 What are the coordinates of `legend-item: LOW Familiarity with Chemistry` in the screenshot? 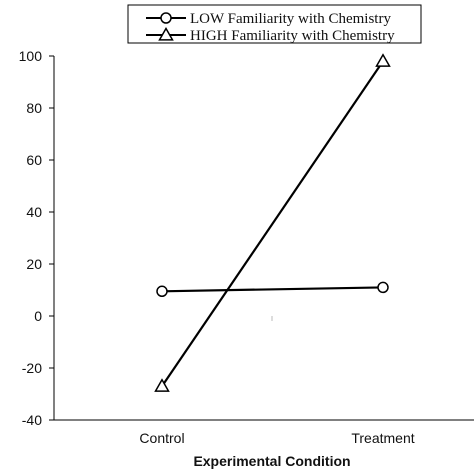 It's located at (268, 19).